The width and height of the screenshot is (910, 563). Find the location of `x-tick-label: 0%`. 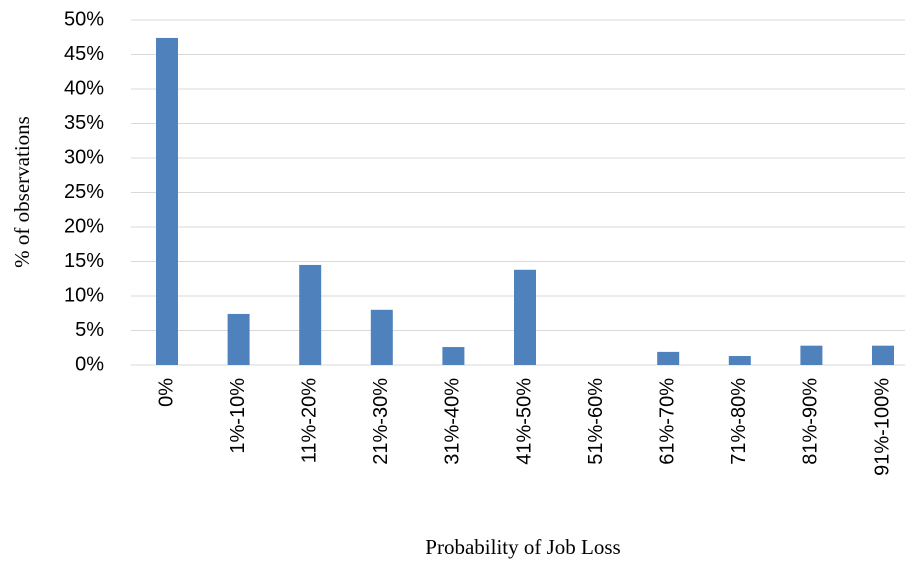

x-tick-label: 0% is located at coordinates (166, 392).